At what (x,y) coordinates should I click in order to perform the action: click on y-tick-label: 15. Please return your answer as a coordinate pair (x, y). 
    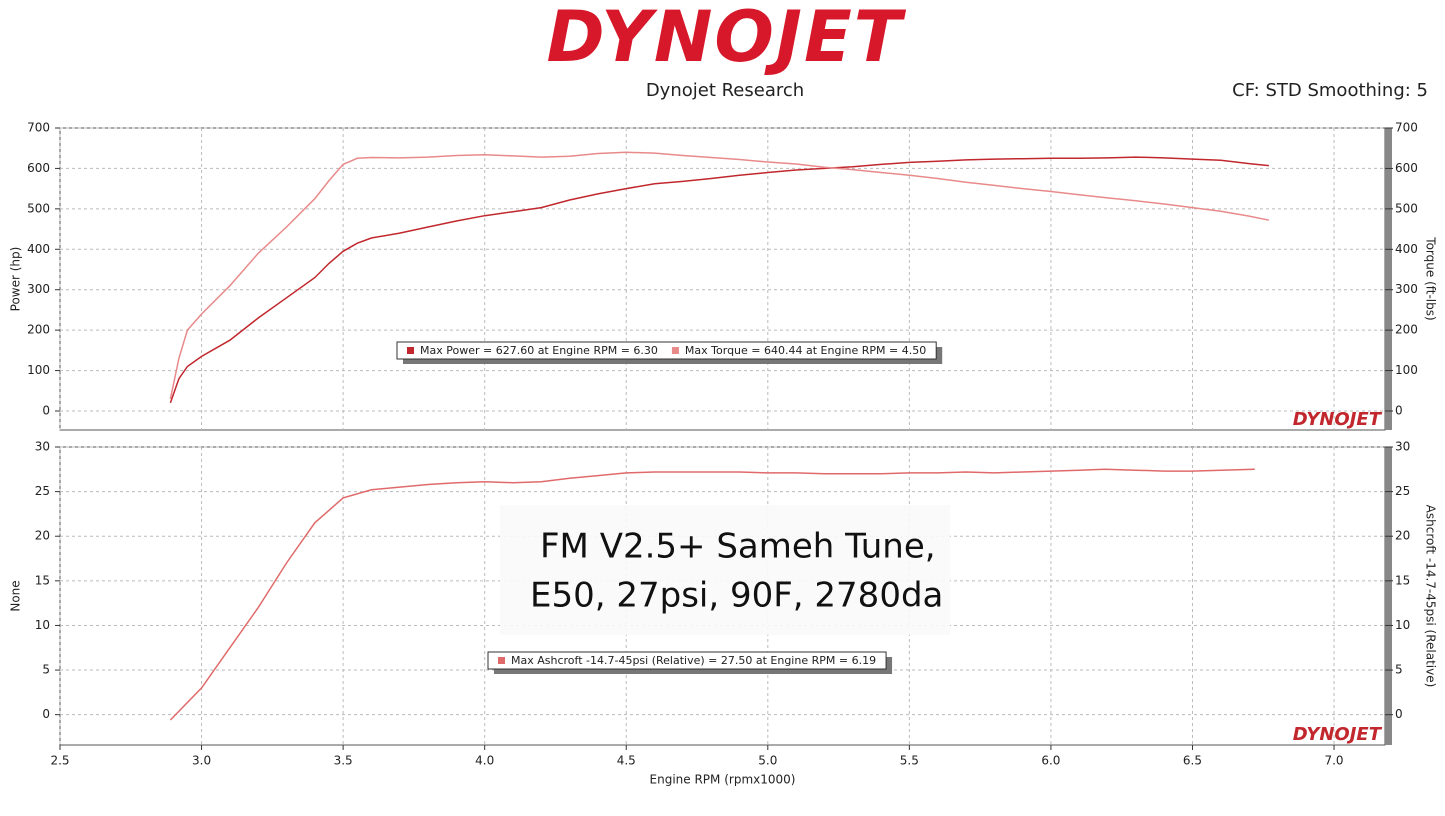
    Looking at the image, I should click on (42, 580).